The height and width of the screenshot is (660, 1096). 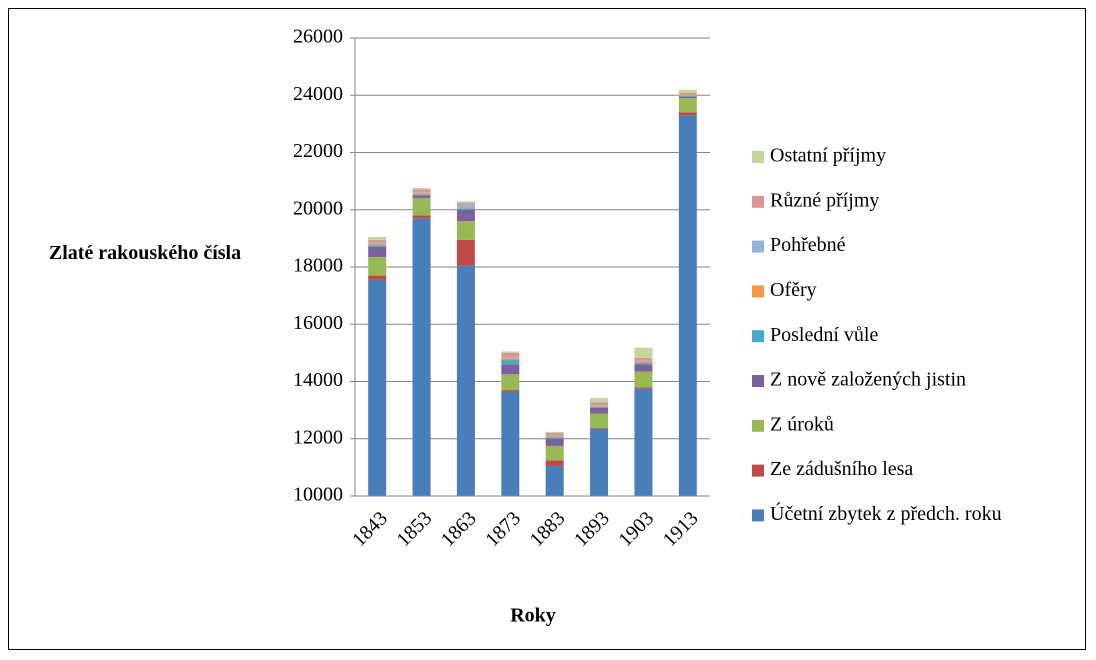 I want to click on y-tick-label: 12000, so click(x=318, y=437).